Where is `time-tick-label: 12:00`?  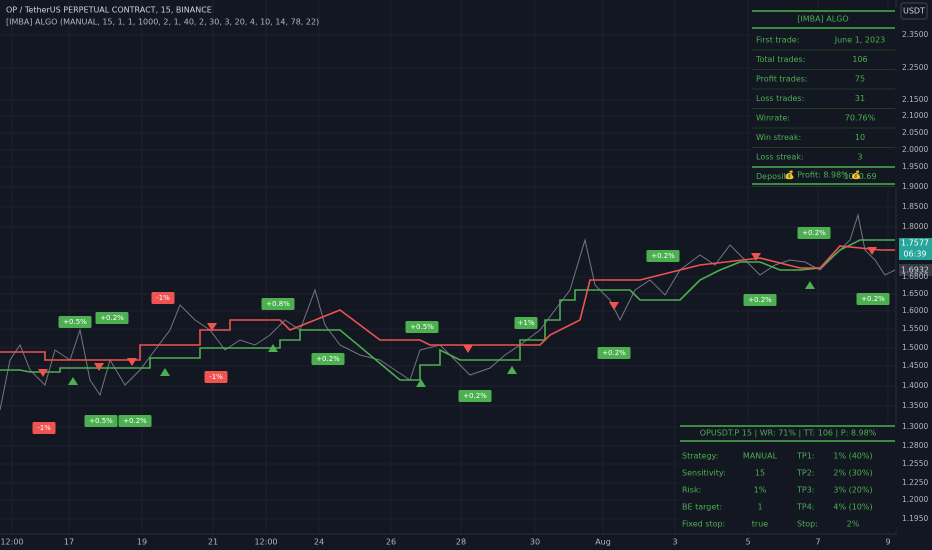
time-tick-label: 12:00 is located at coordinates (11, 542).